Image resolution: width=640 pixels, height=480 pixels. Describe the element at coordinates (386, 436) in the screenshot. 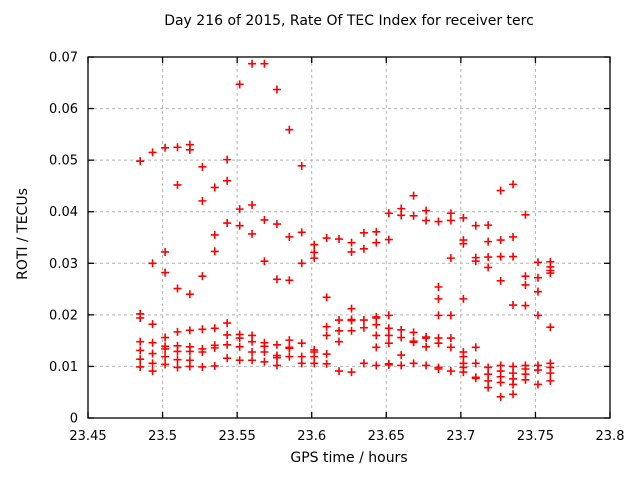

I see `x-tick-label: 23.65` at that location.